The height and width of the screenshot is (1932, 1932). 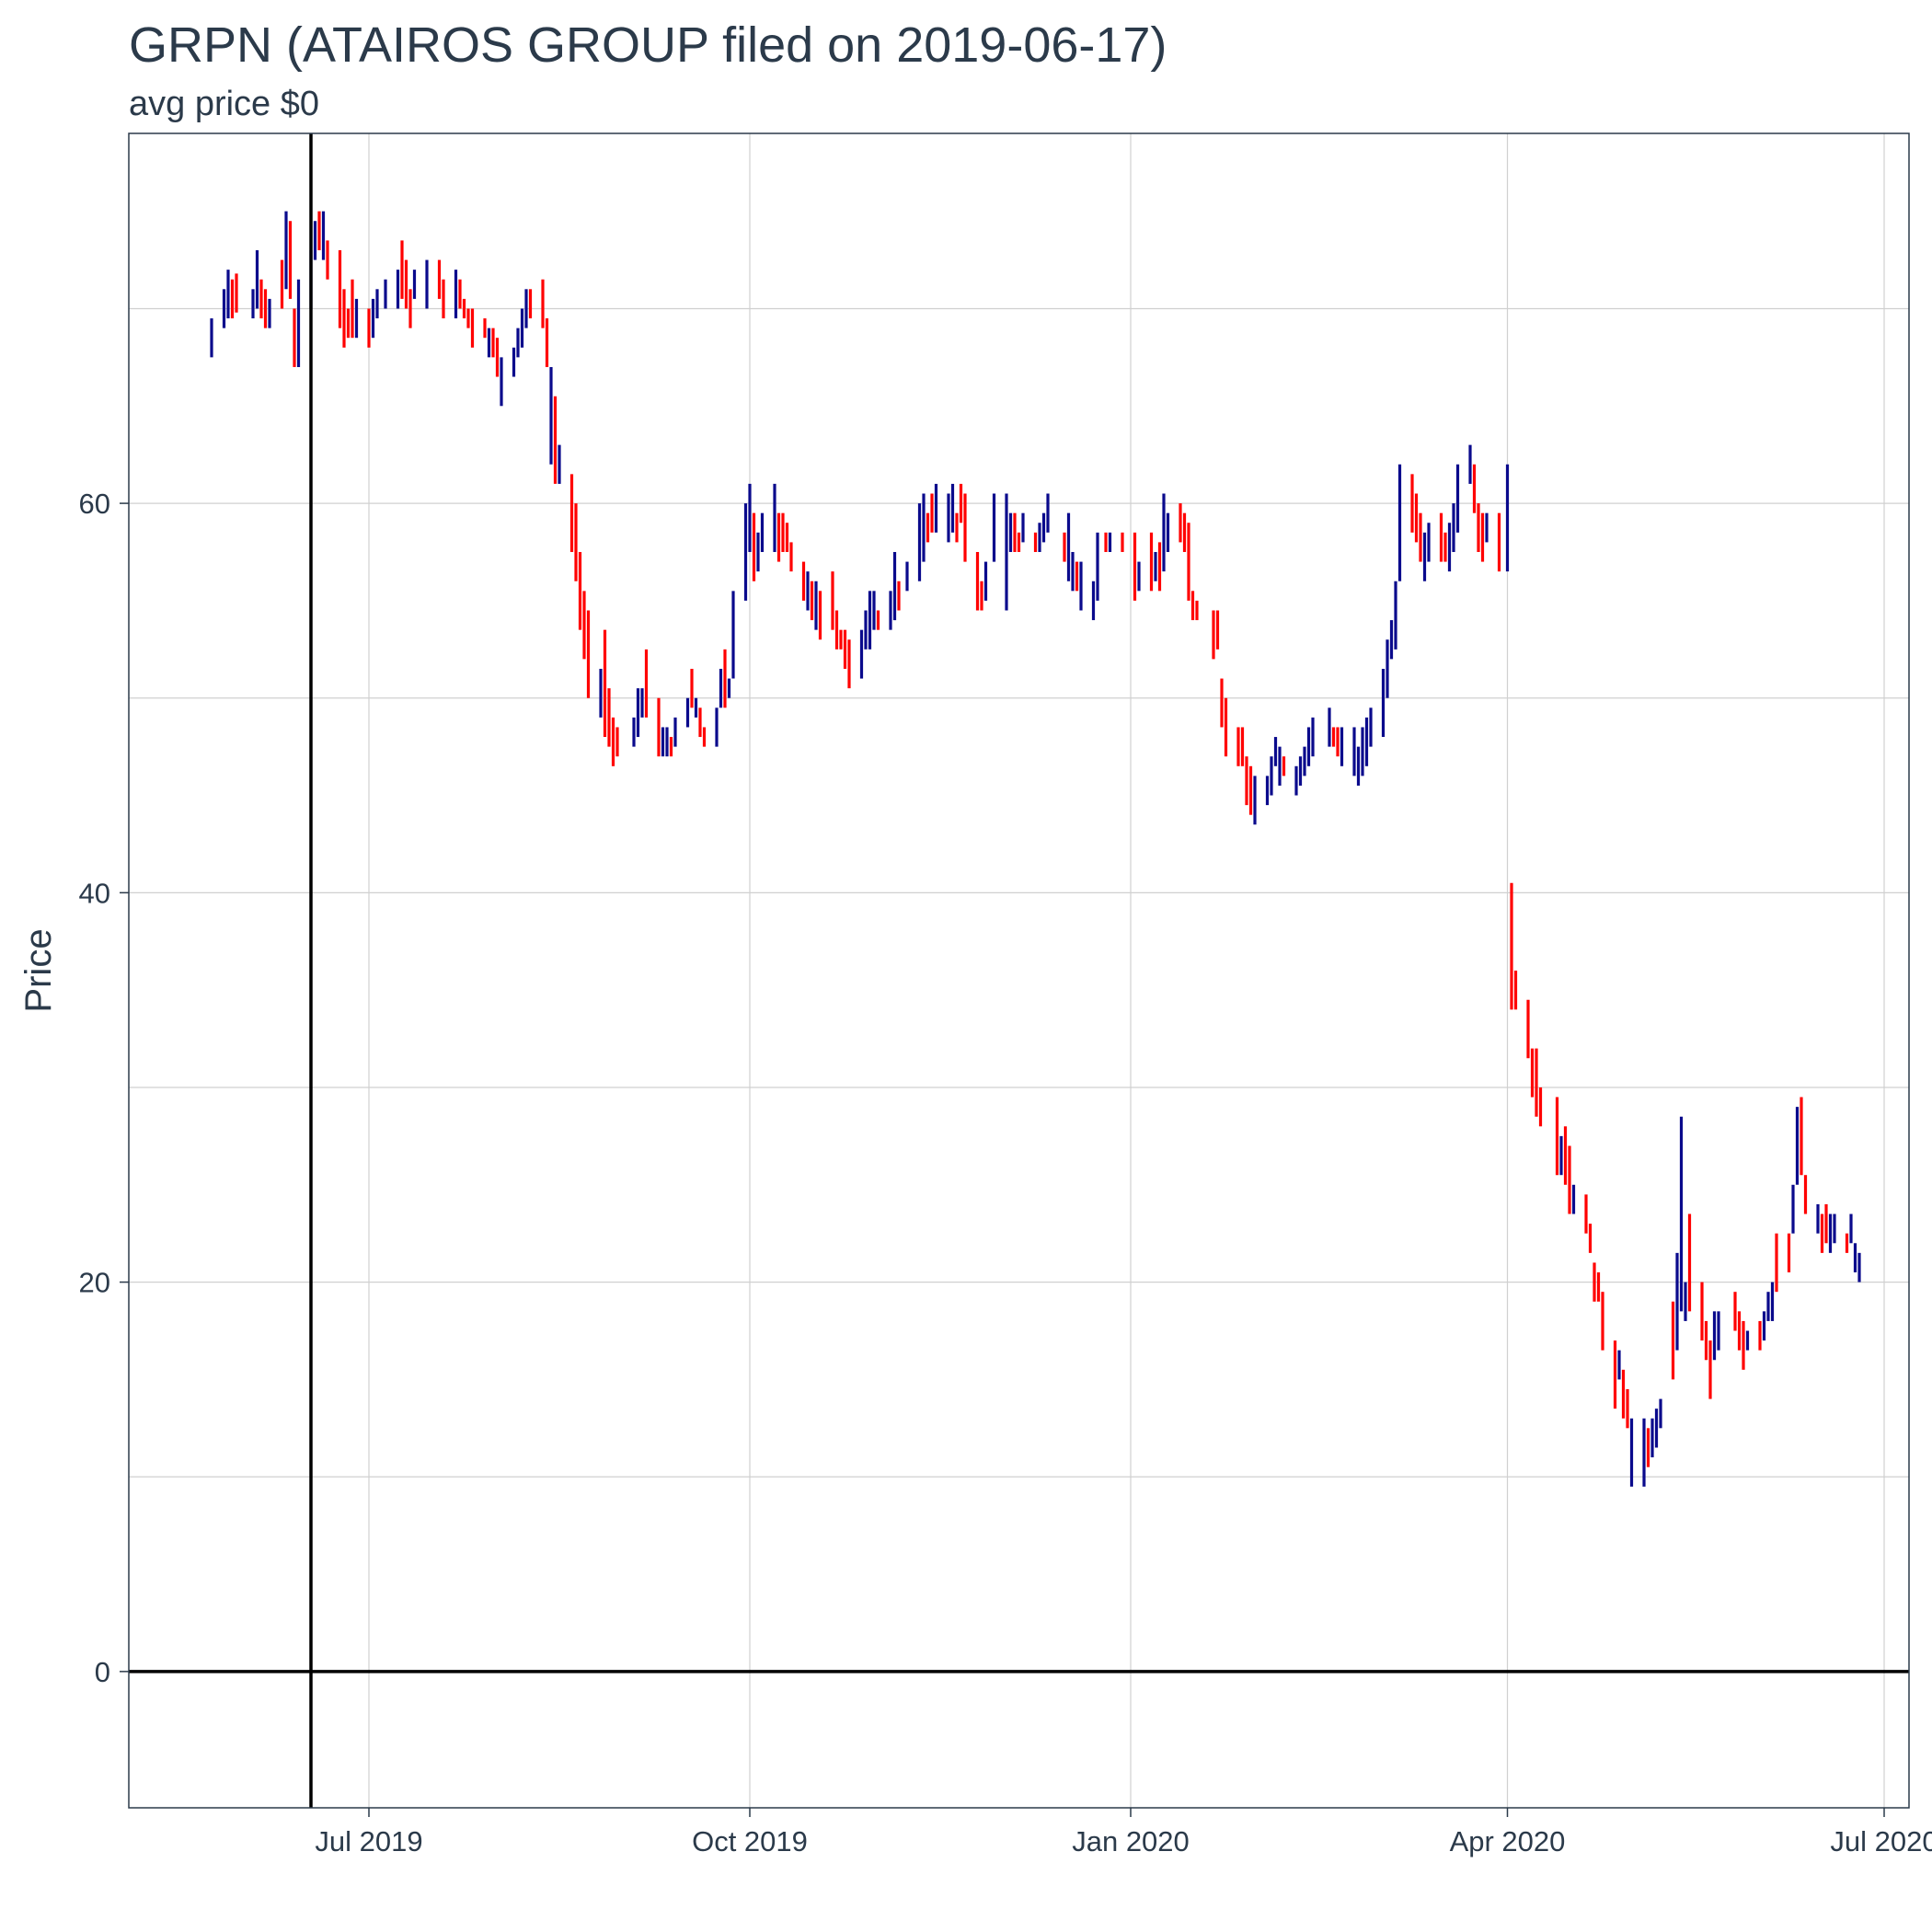 I want to click on x-tick-label: Apr 2020, so click(x=1508, y=1841).